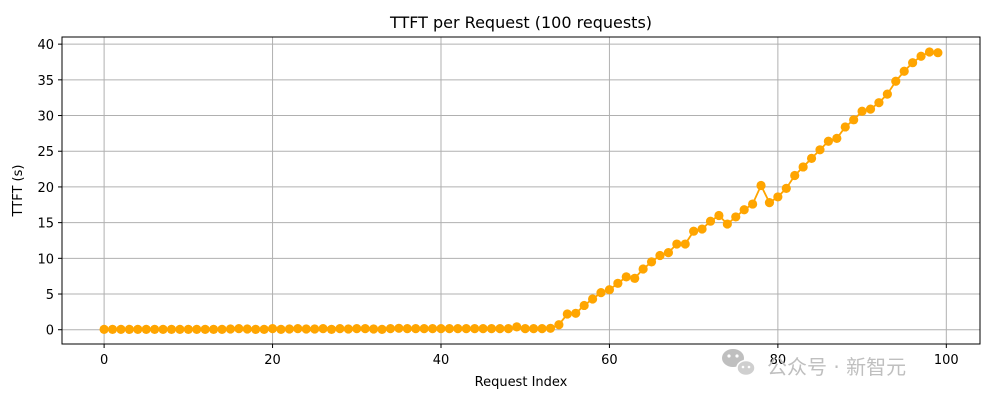 This screenshot has width=996, height=404. I want to click on watermark-text: 公众号 · 新智元, so click(836, 367).